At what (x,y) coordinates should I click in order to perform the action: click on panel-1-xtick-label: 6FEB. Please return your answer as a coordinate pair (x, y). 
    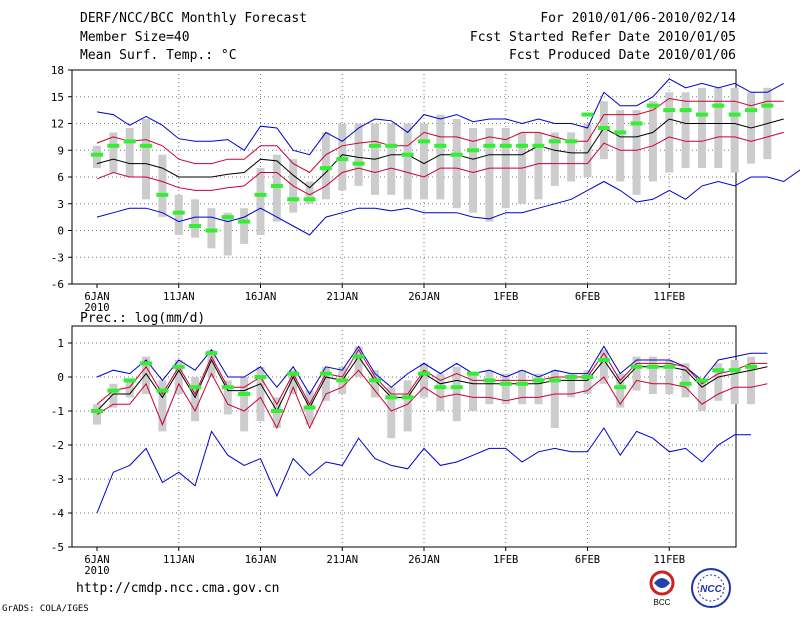
    Looking at the image, I should click on (587, 297).